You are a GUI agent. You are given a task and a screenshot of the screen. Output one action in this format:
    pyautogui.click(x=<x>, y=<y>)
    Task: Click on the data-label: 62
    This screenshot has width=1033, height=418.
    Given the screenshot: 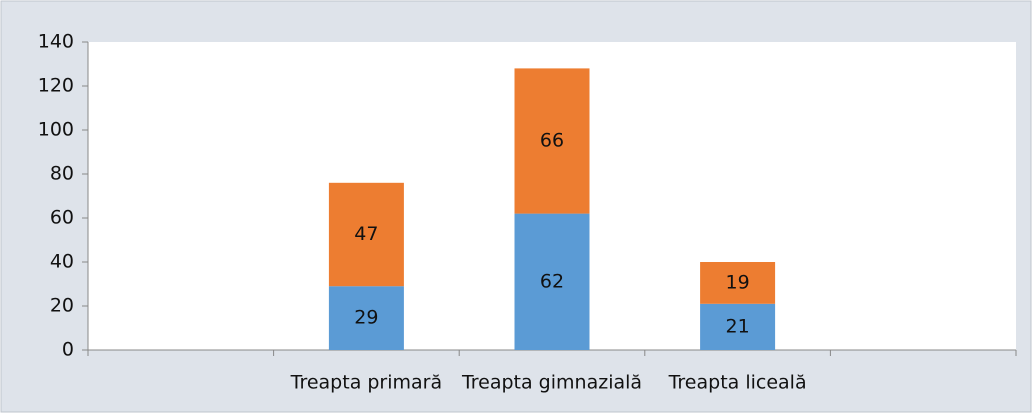 What is the action you would take?
    pyautogui.click(x=552, y=281)
    